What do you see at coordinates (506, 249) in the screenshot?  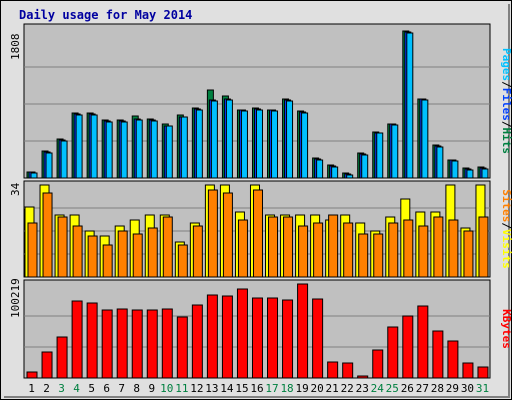 I see `legend-entry: Visits` at bounding box center [506, 249].